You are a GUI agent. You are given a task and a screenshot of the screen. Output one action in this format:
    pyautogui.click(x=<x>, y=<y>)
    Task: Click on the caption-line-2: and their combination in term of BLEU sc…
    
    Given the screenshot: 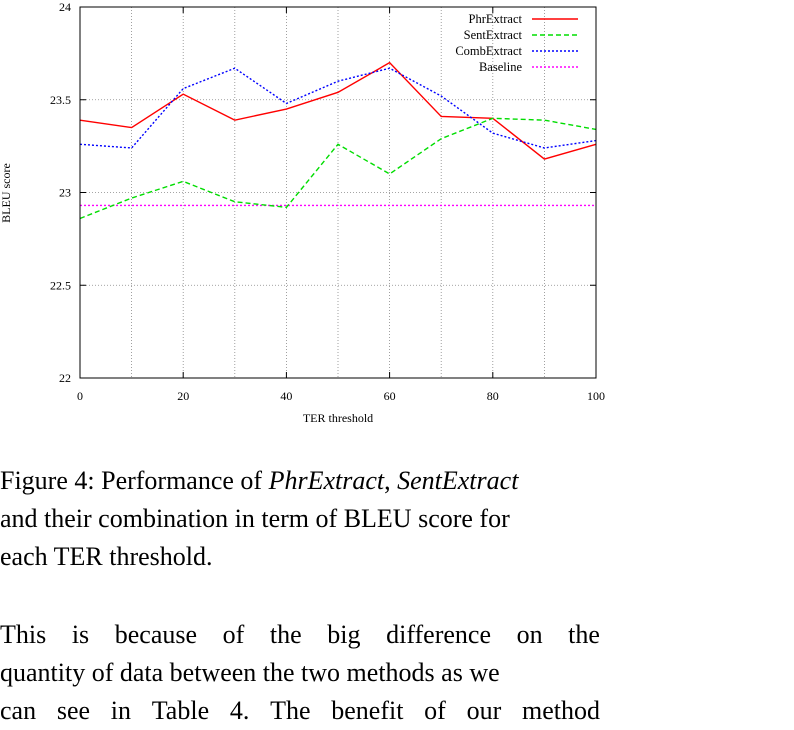 What is the action you would take?
    pyautogui.click(x=255, y=518)
    